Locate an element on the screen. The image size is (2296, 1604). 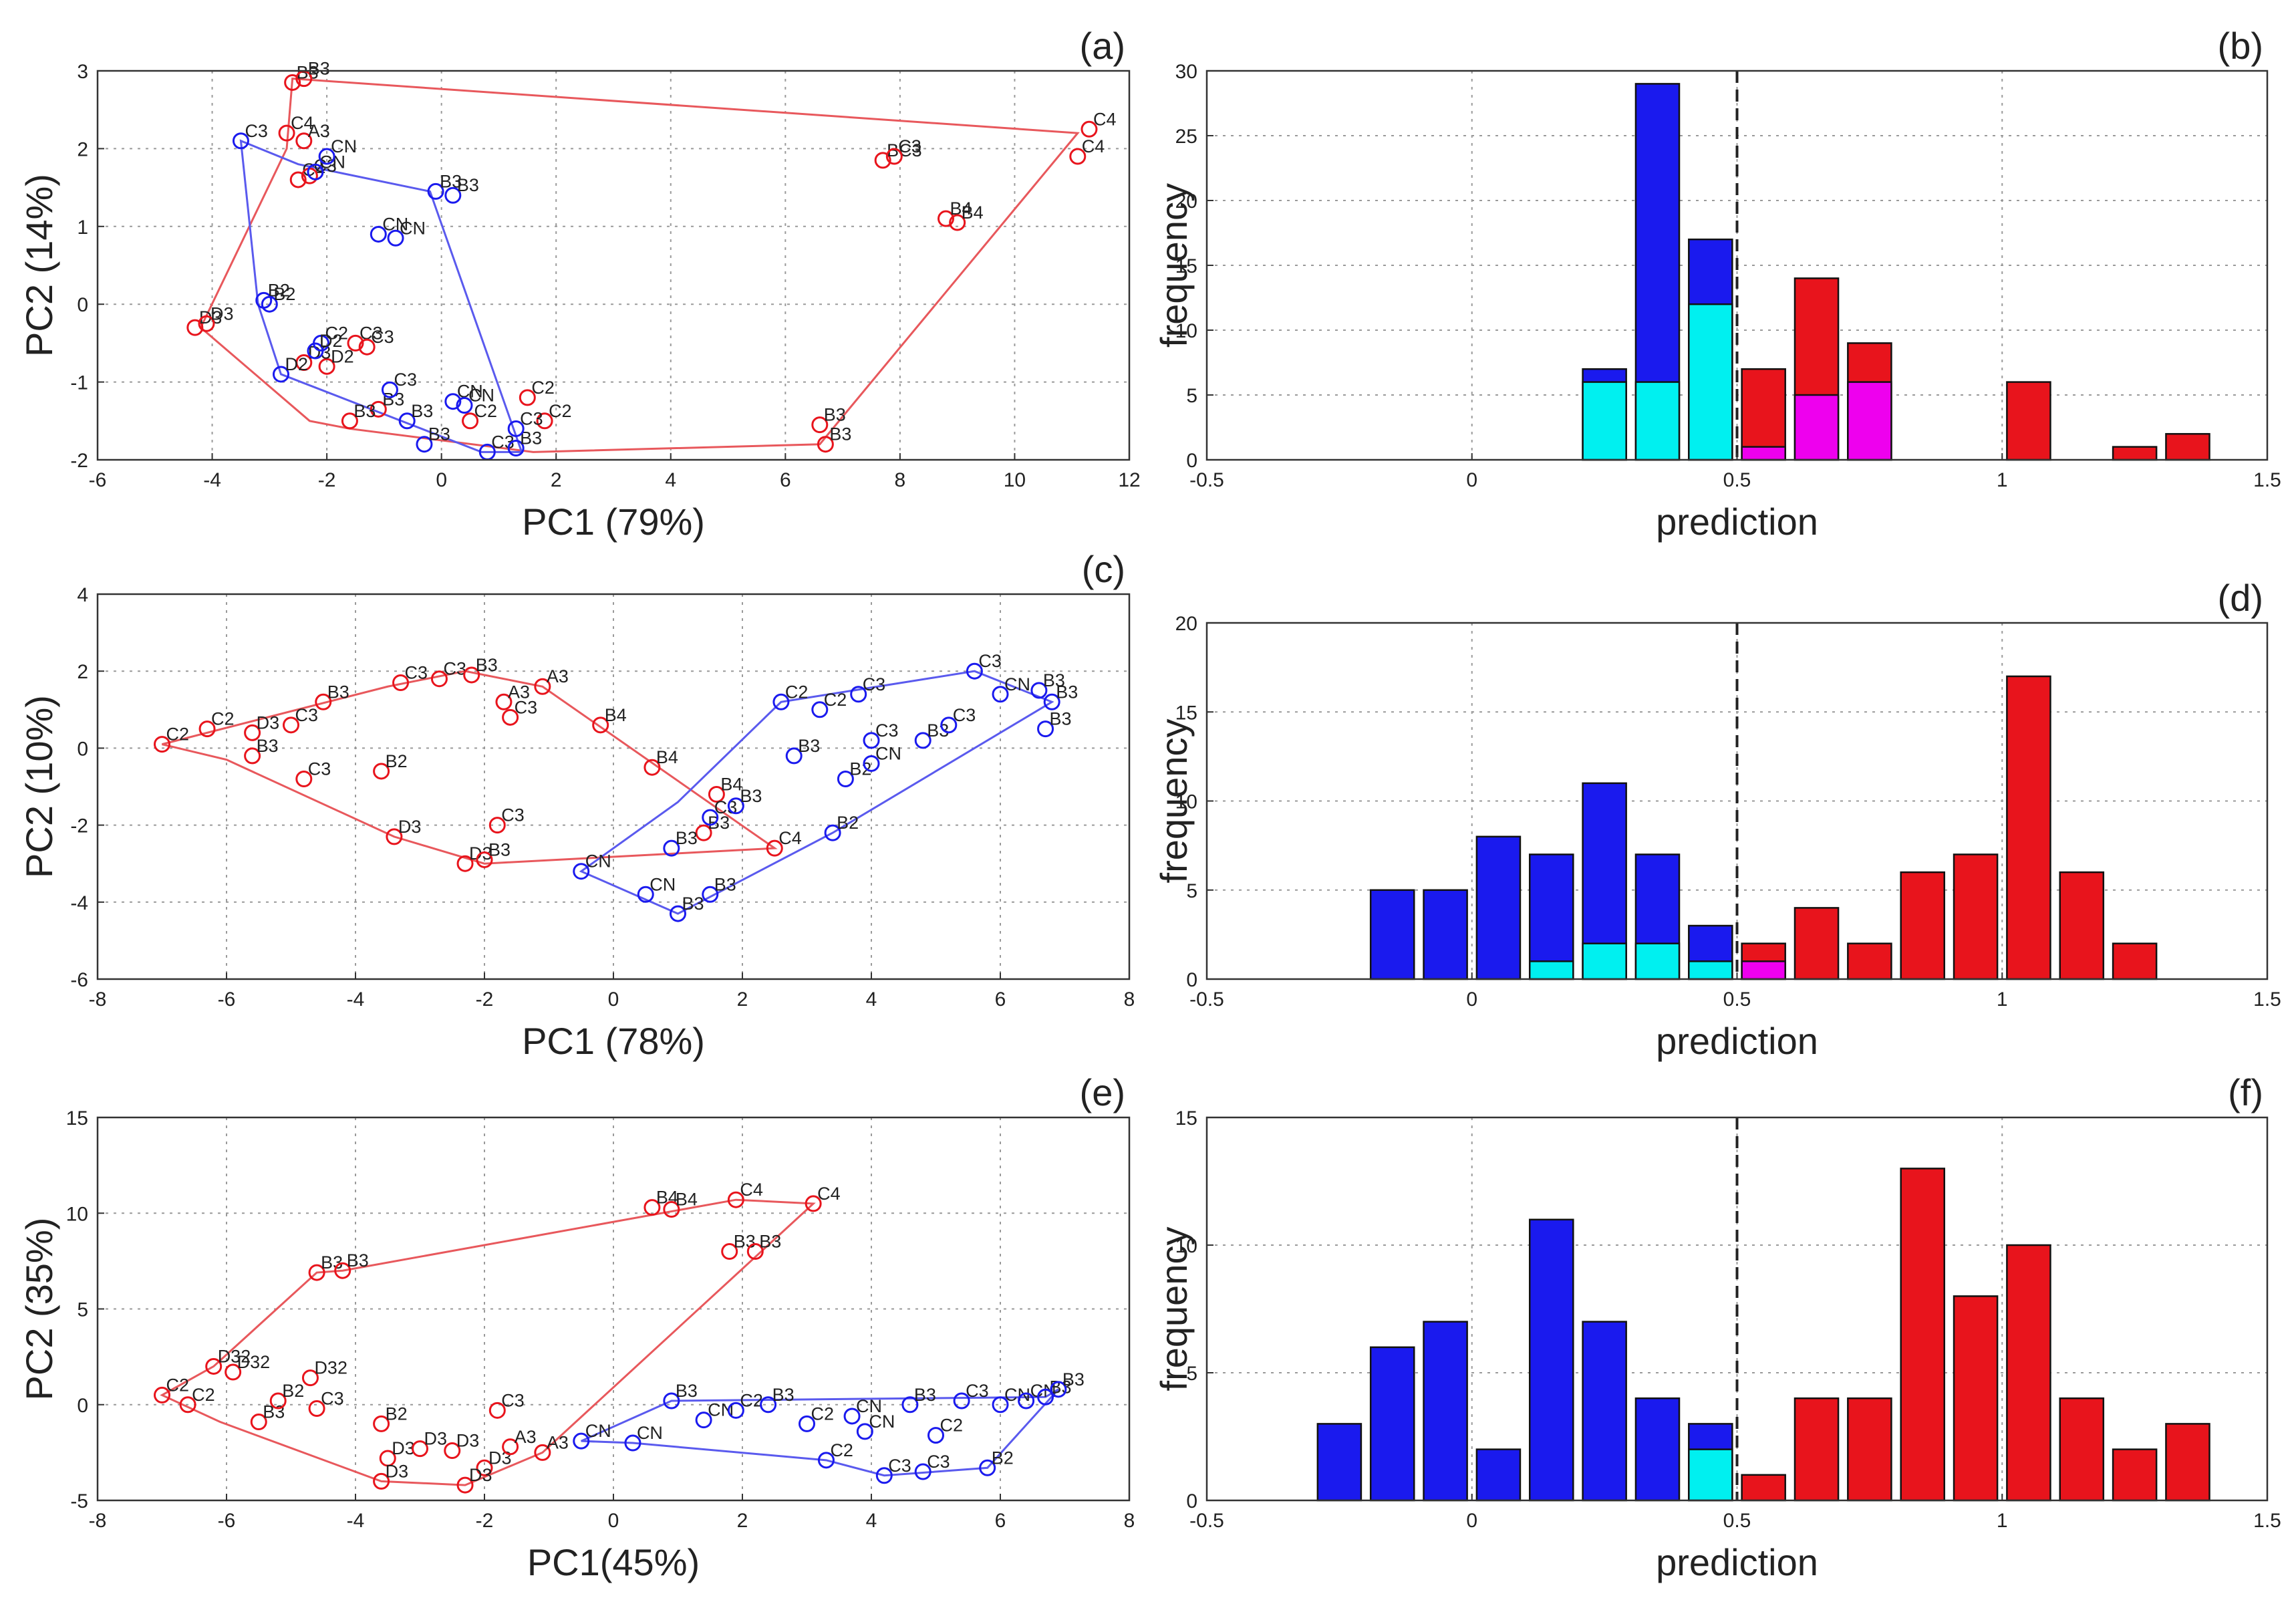
red-point-label: D2 is located at coordinates (342, 356).